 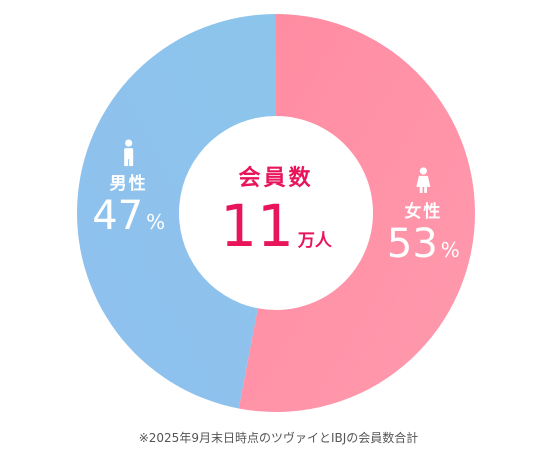 I want to click on male-icon, so click(x=129, y=153).